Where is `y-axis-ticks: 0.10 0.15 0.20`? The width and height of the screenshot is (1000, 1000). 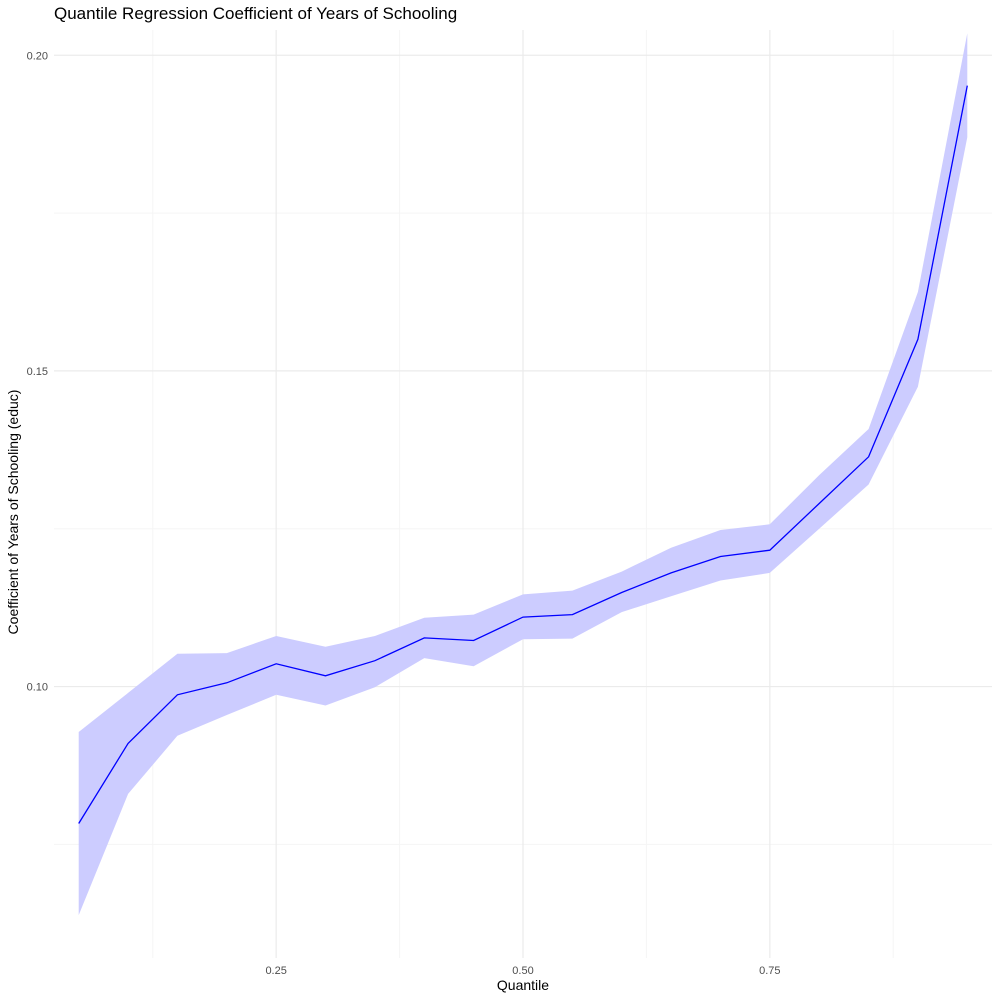 y-axis-ticks: 0.10 0.15 0.20 is located at coordinates (37, 371).